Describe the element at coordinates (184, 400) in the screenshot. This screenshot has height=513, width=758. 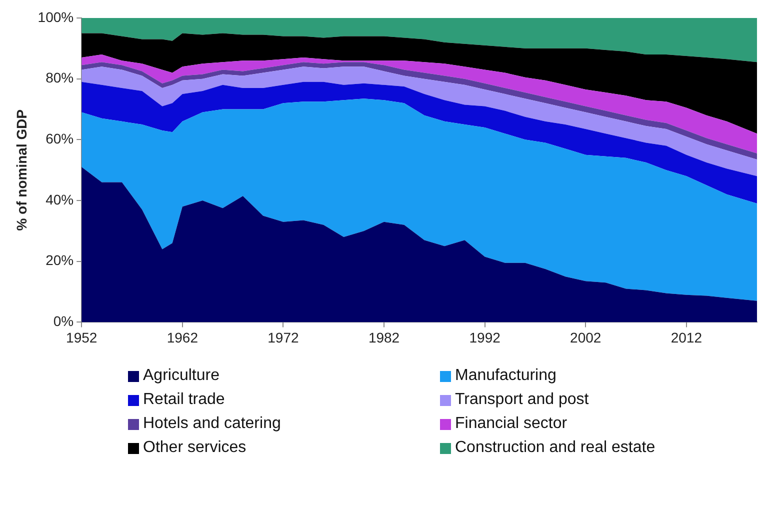
I see `legend-label: Retail trade` at that location.